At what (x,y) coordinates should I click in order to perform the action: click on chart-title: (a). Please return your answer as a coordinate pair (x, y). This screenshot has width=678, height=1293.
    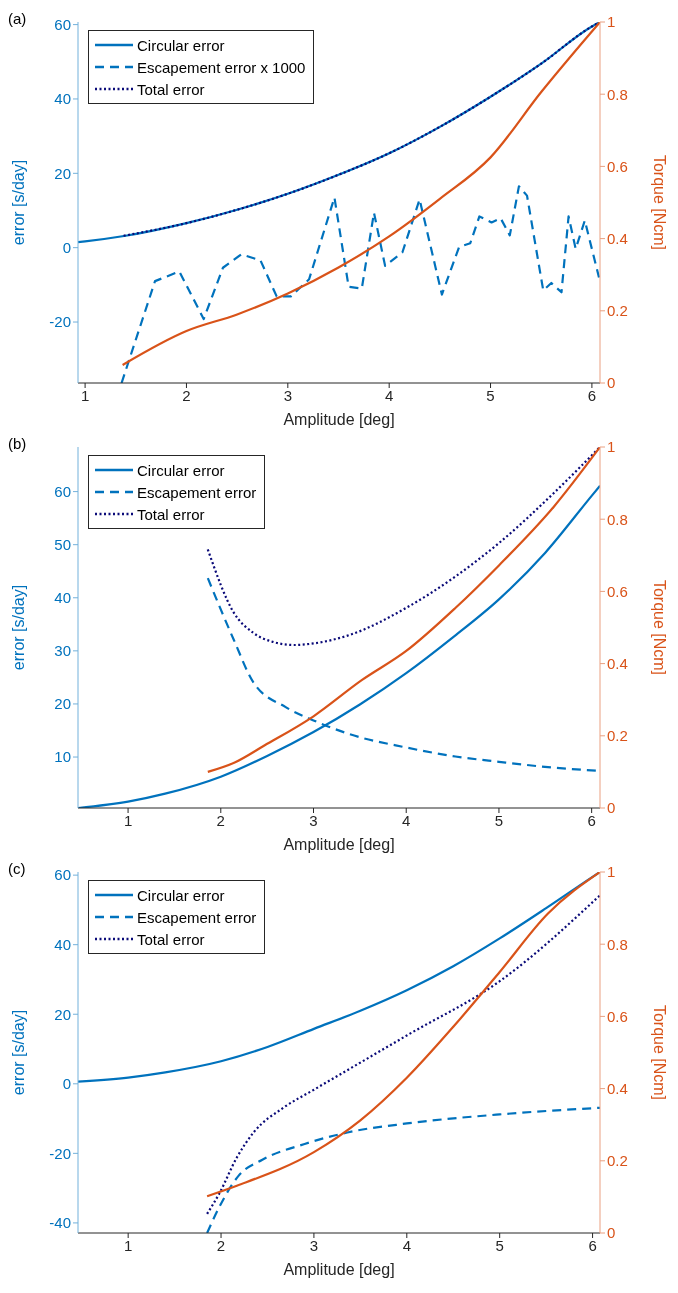
    Looking at the image, I should click on (17, 18).